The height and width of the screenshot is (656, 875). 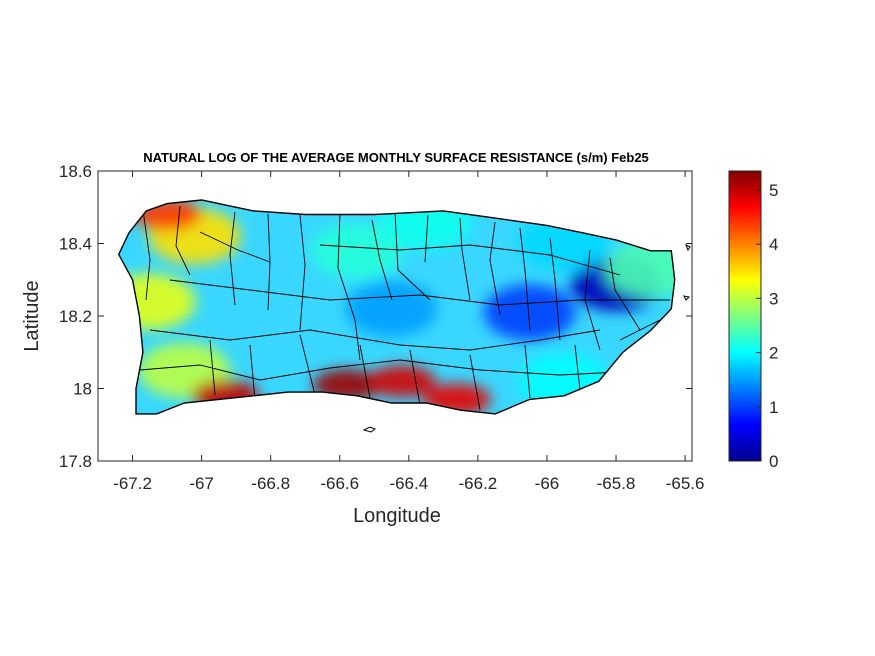 I want to click on colorbar-tick-label: 1, so click(x=773, y=407).